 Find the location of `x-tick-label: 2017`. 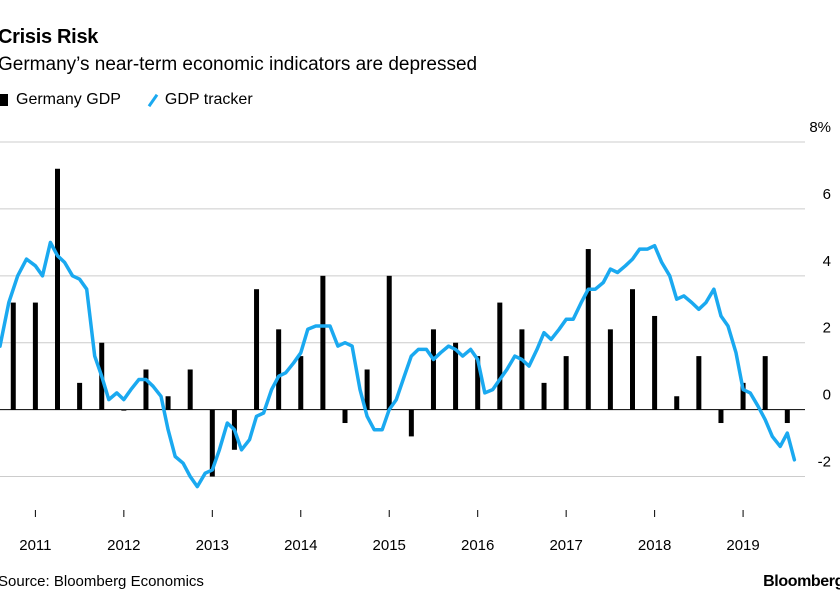

x-tick-label: 2017 is located at coordinates (565, 545).